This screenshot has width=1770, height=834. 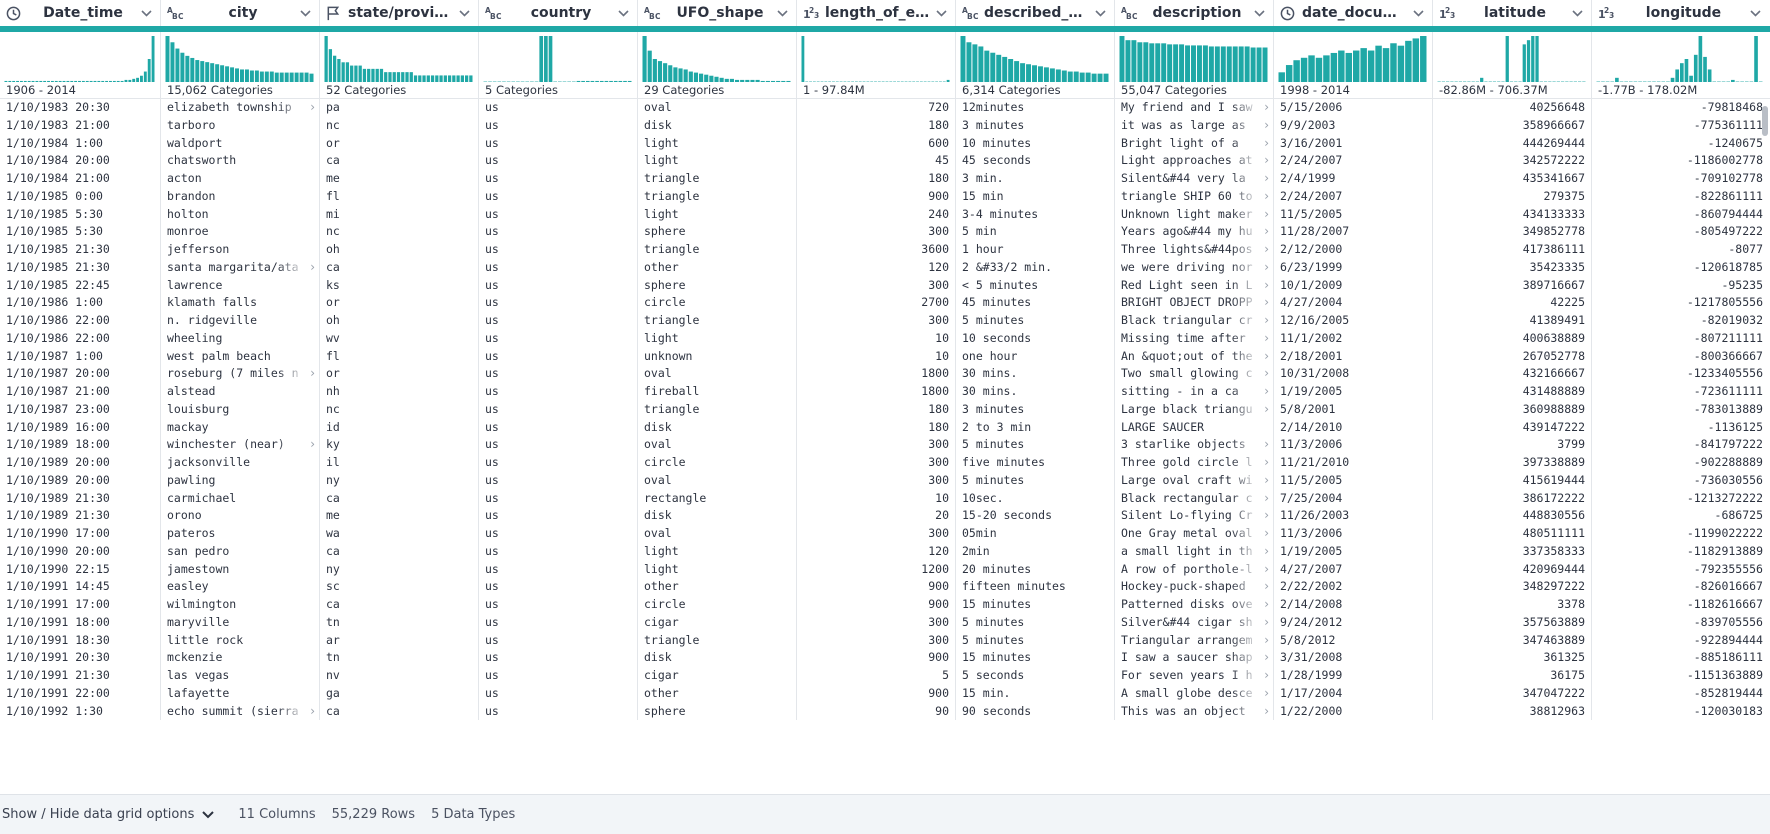 What do you see at coordinates (240, 250) in the screenshot?
I see `table-cell: jefferson` at bounding box center [240, 250].